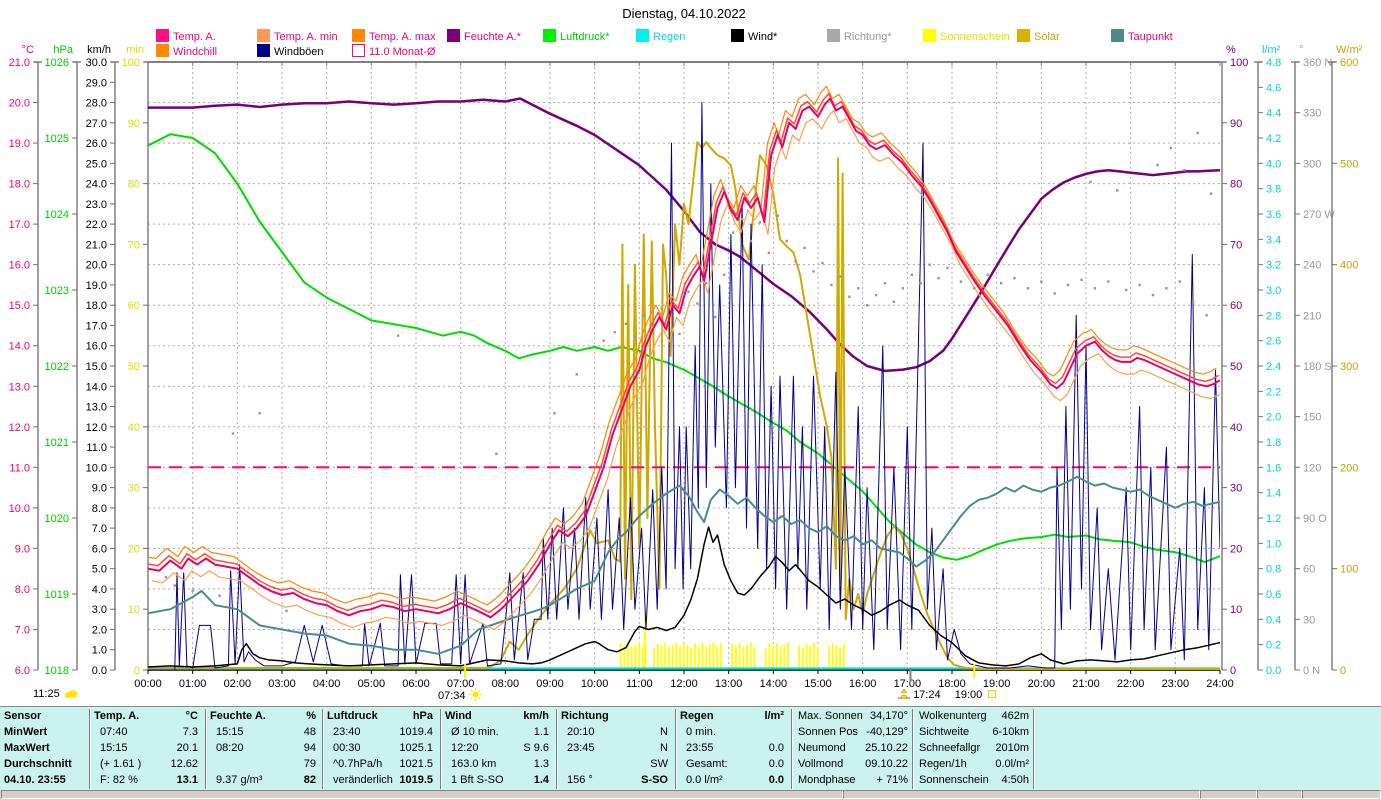 The width and height of the screenshot is (1381, 800). What do you see at coordinates (57, 367) in the screenshot?
I see `axis-tick-label: 1022` at bounding box center [57, 367].